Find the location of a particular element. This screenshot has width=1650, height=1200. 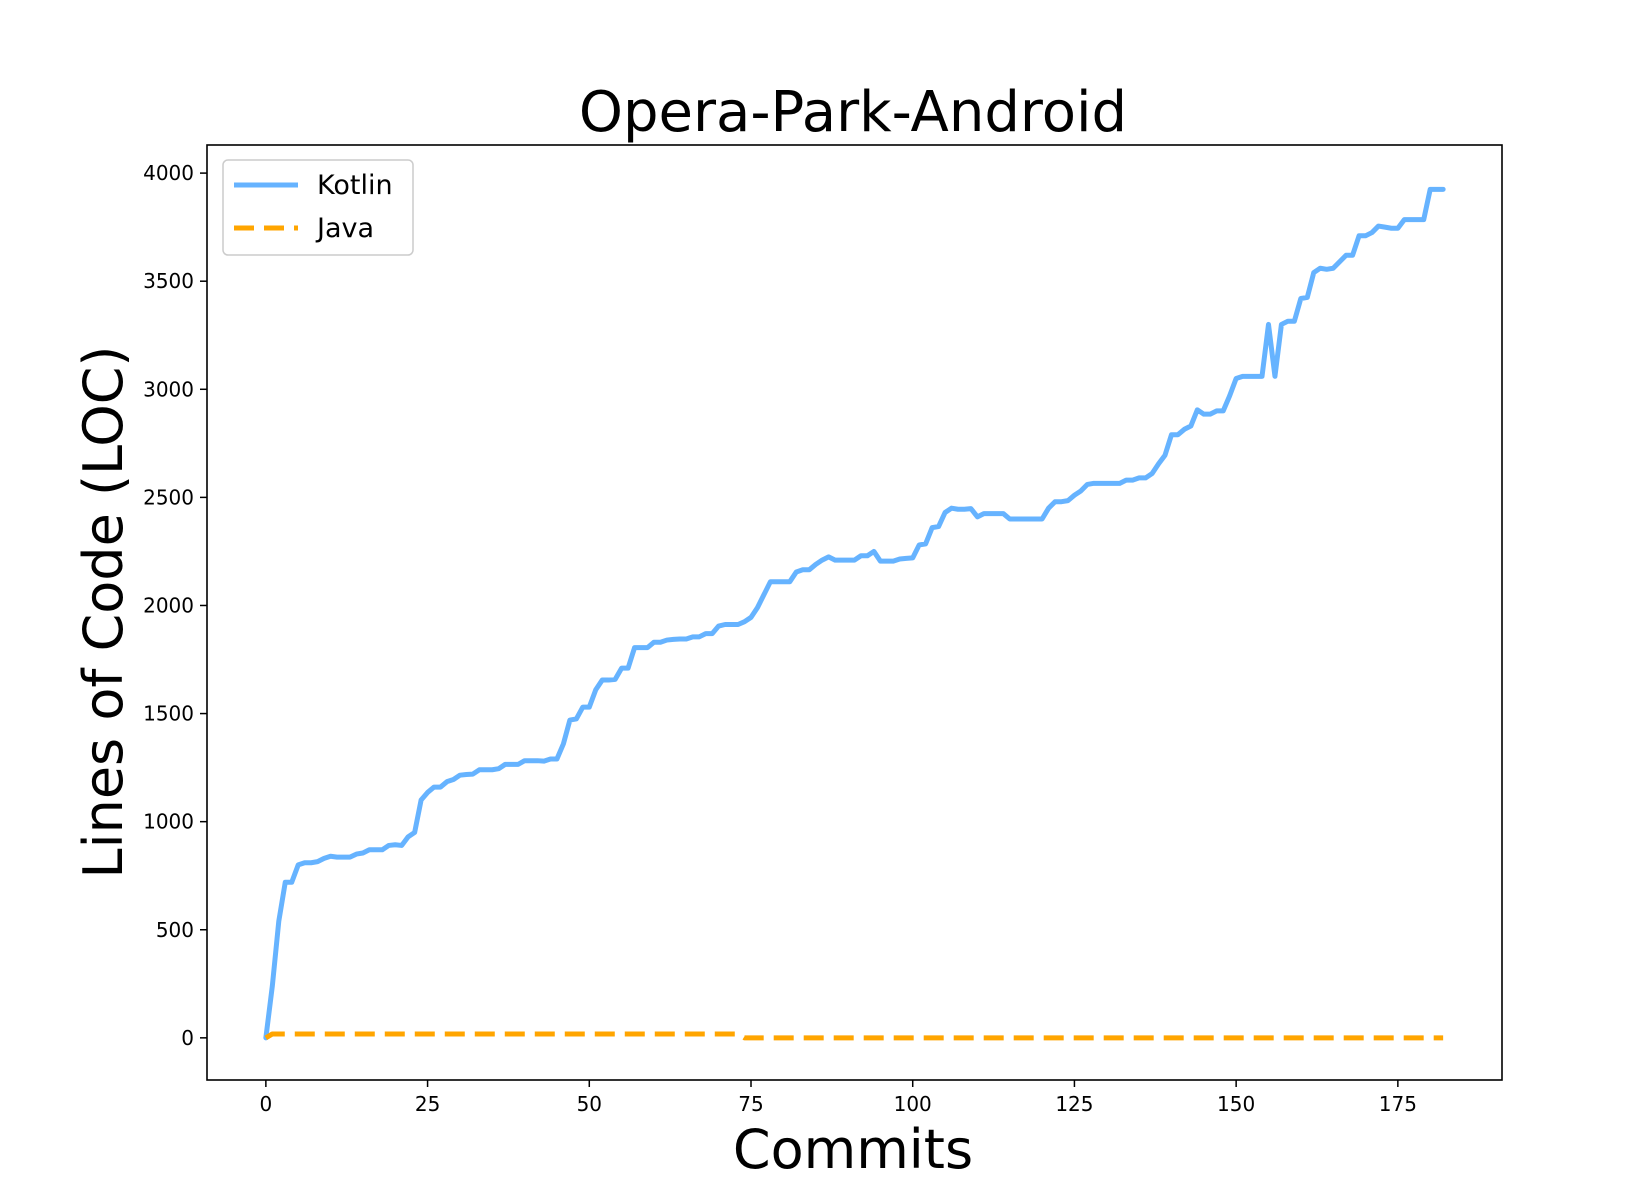

y-tick-label: 2000 is located at coordinates (168, 605).